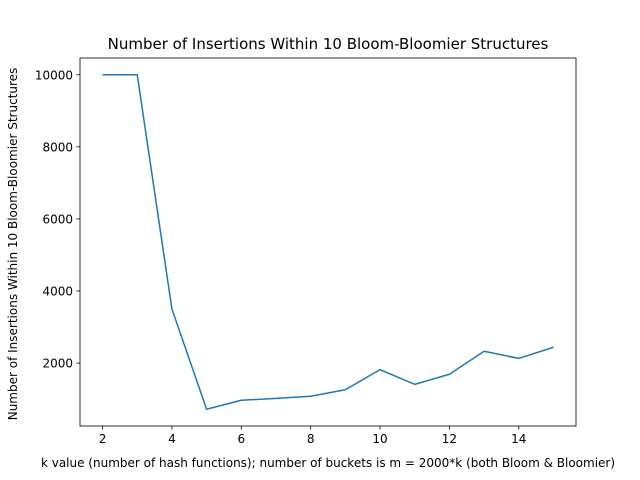 This screenshot has width=640, height=480. What do you see at coordinates (379, 439) in the screenshot?
I see `x-tick-label: 10` at bounding box center [379, 439].